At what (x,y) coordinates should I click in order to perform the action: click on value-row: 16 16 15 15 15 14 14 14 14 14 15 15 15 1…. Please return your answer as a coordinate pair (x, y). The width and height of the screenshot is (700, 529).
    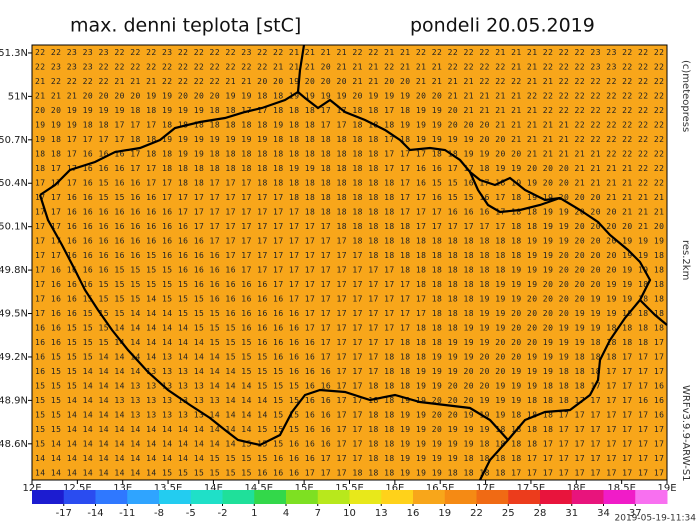
    Looking at the image, I should click on (349, 327).